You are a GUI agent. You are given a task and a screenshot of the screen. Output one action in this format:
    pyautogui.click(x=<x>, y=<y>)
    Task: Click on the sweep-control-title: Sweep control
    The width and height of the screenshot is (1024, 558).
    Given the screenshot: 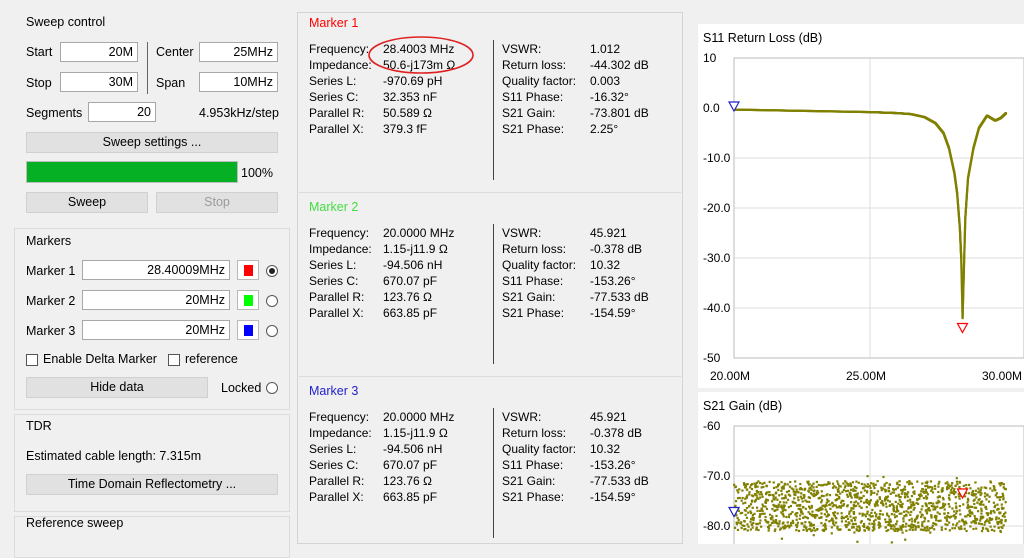 What is the action you would take?
    pyautogui.click(x=66, y=22)
    